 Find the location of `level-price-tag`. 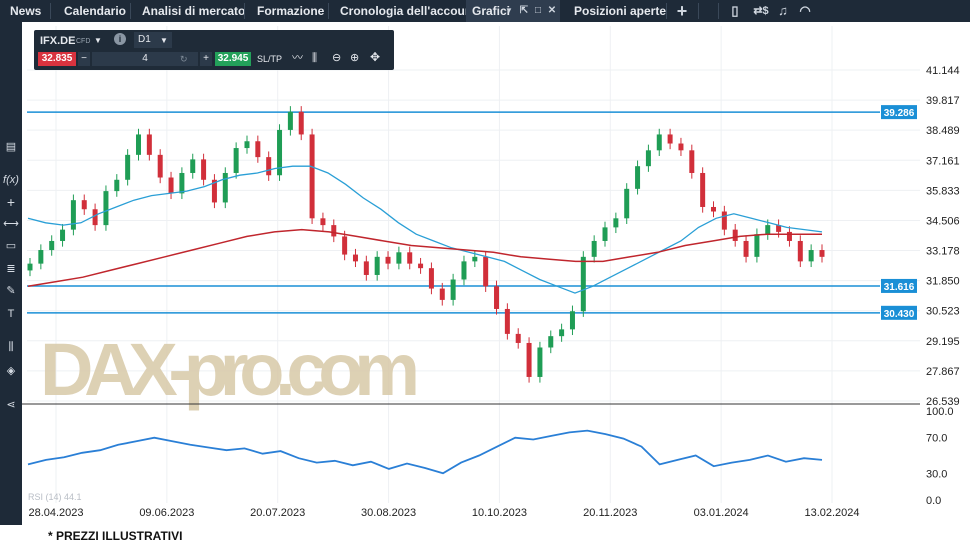

level-price-tag is located at coordinates (899, 112).